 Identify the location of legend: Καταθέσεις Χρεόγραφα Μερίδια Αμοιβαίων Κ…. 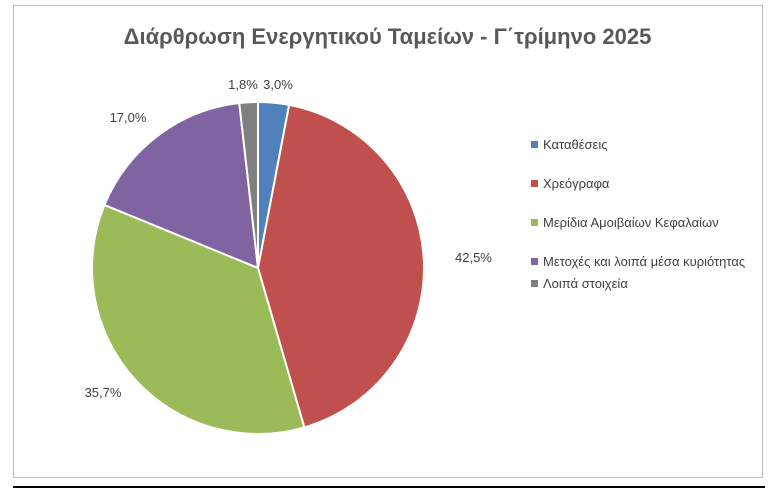
(646, 225).